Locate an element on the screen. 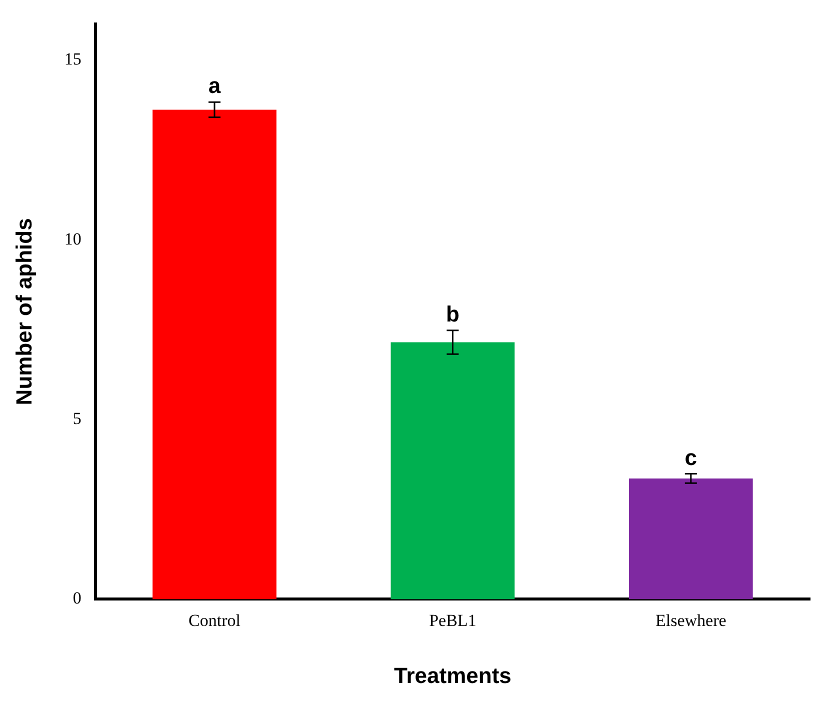 The image size is (823, 702). y-axis-title: Number of aphids is located at coordinates (23, 312).